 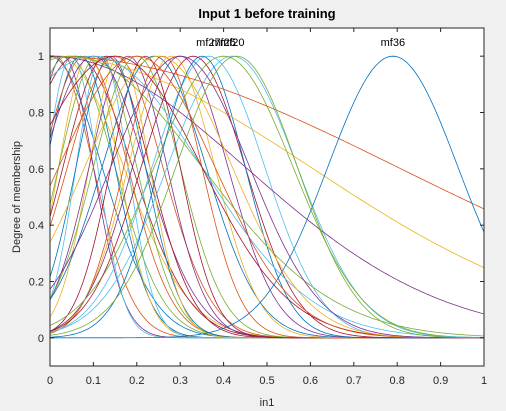 I want to click on x-axis-label: in1, so click(x=267, y=403).